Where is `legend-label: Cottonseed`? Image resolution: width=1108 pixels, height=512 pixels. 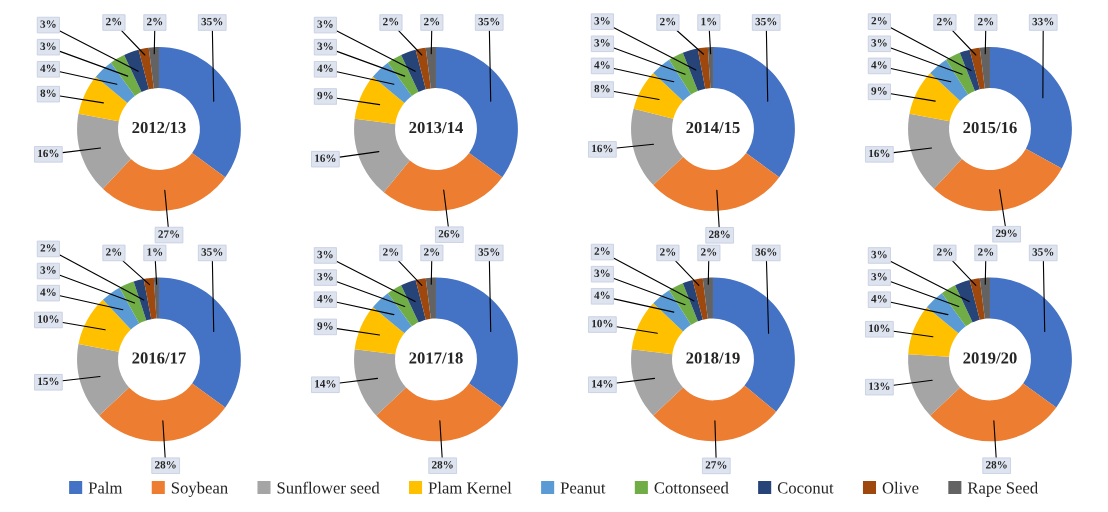
legend-label: Cottonseed is located at coordinates (691, 487).